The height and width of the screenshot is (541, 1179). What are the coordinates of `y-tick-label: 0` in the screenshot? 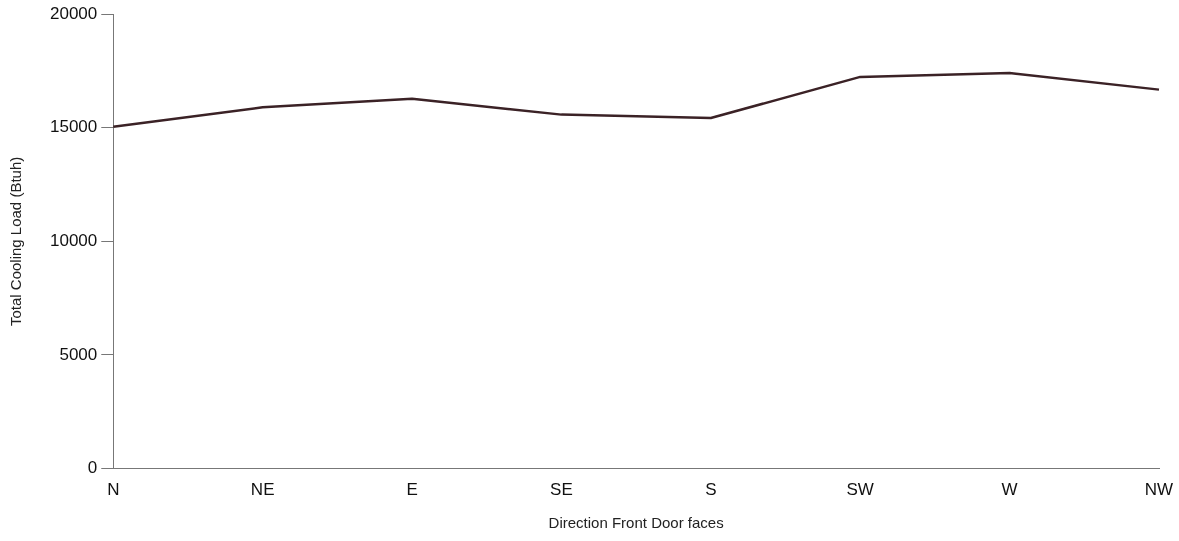 It's located at (92, 468).